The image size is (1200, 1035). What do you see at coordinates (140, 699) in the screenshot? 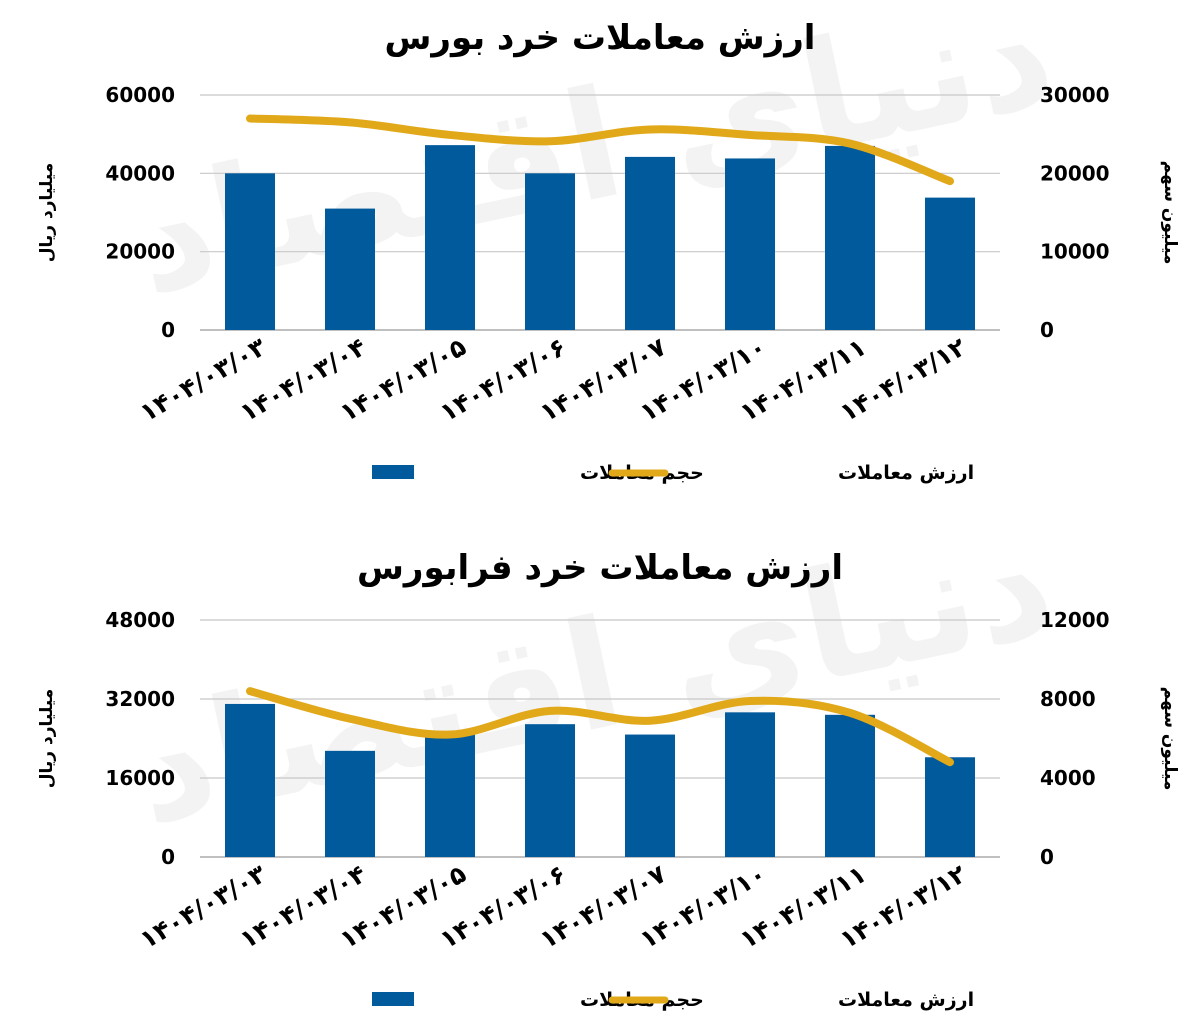
I see `y-tick-label-left: 32000` at bounding box center [140, 699].